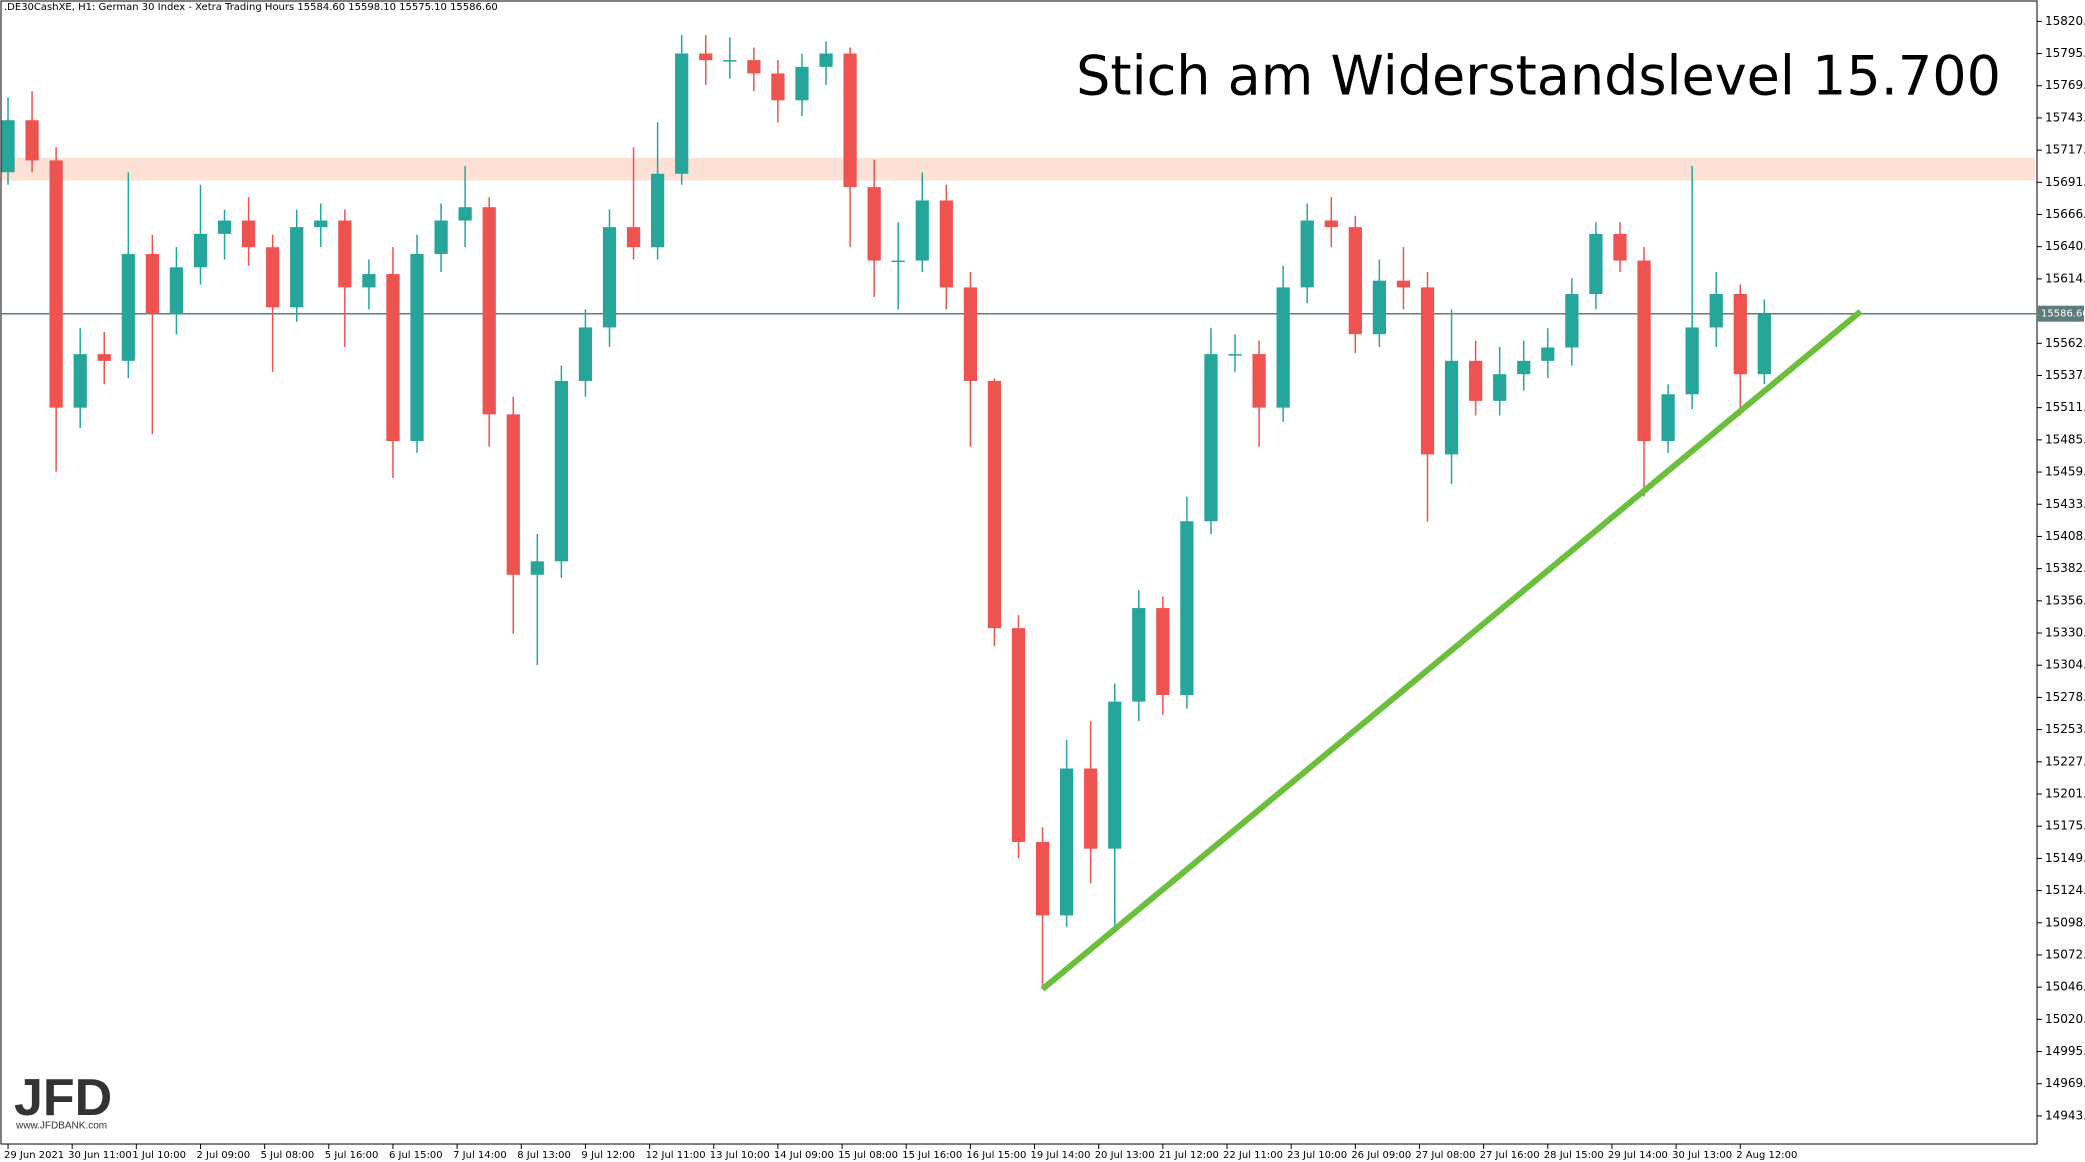 This screenshot has height=1162, width=2085. I want to click on x-tick-label: 15 Jul 16:00, so click(932, 1155).